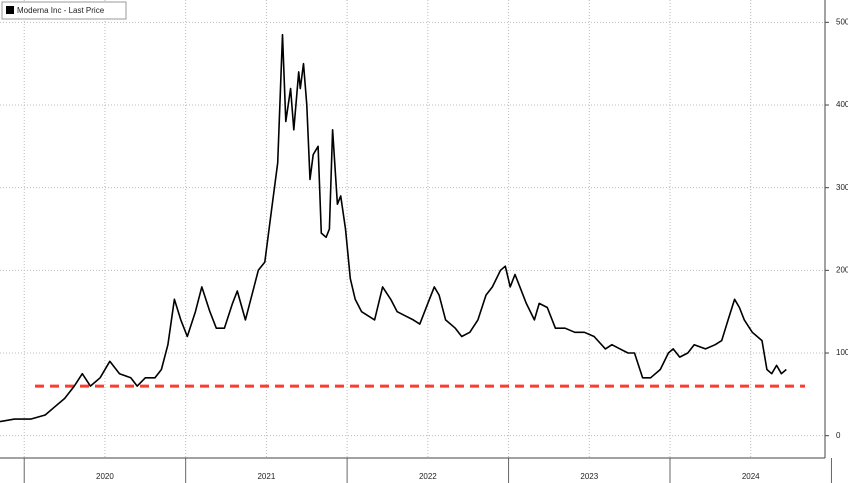 This screenshot has width=848, height=483. What do you see at coordinates (61, 10) in the screenshot?
I see `legend-label: Moderna Inc - Last Price` at bounding box center [61, 10].